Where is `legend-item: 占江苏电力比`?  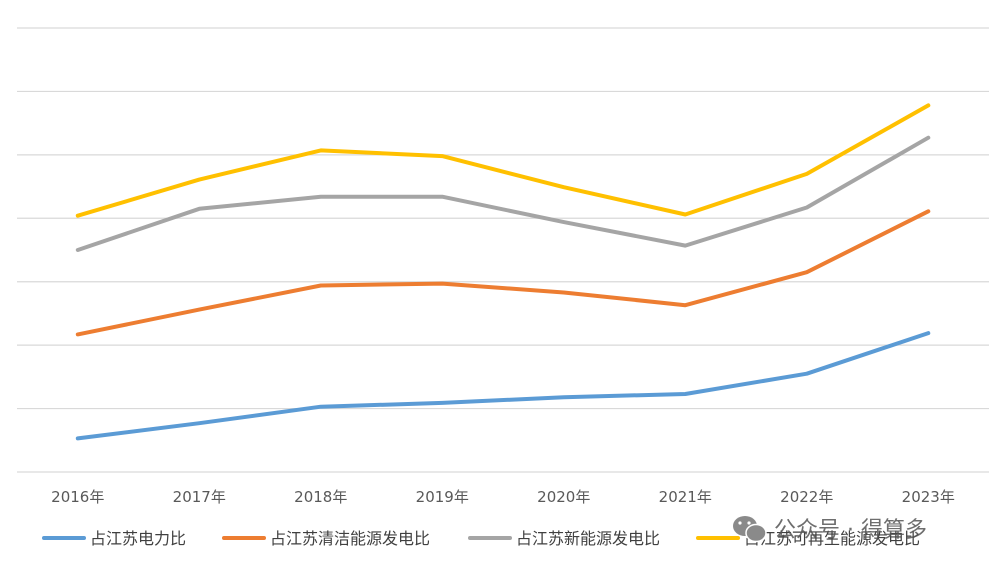
legend-item: 占江苏电力比 is located at coordinates (114, 538).